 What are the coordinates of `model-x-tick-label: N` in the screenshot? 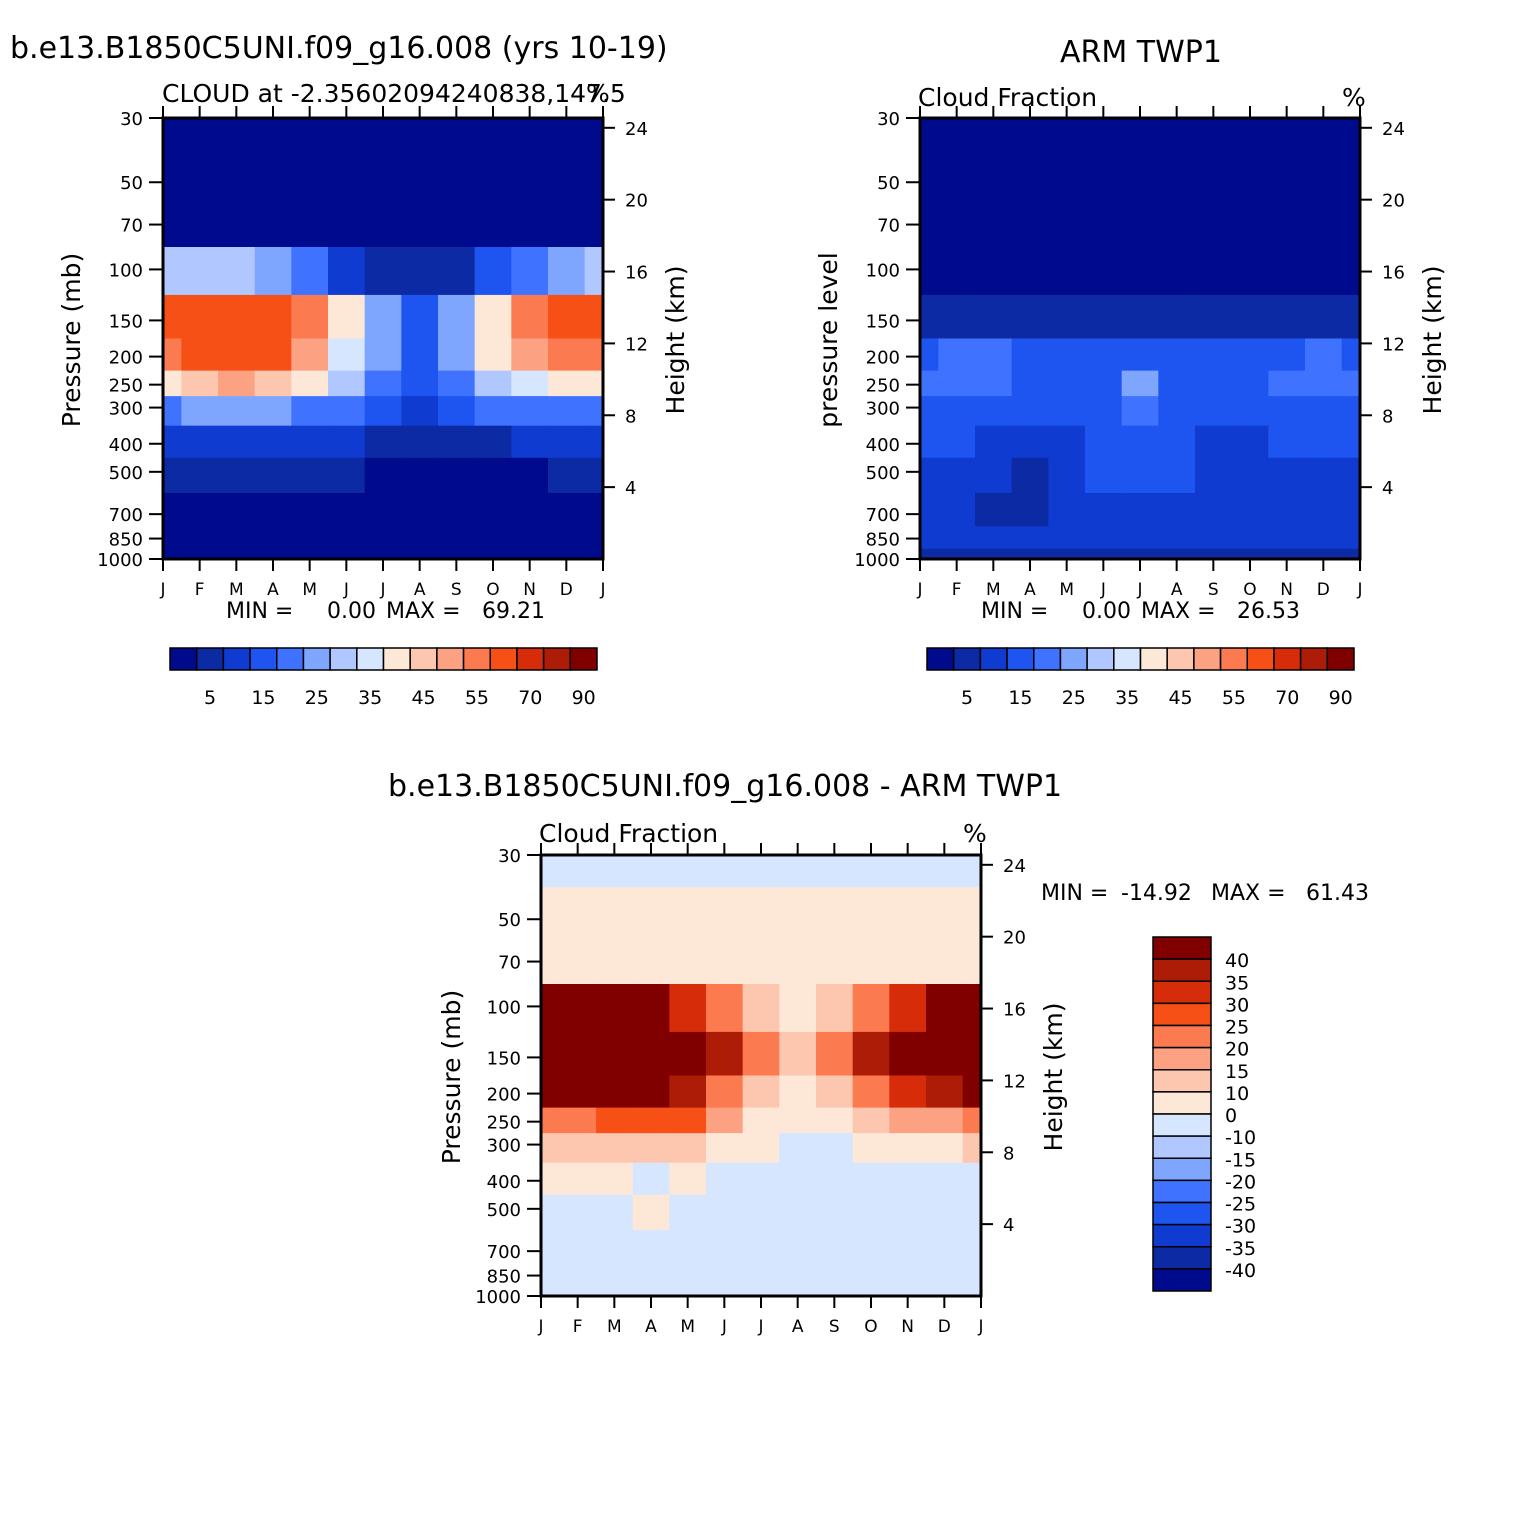 It's located at (529, 590).